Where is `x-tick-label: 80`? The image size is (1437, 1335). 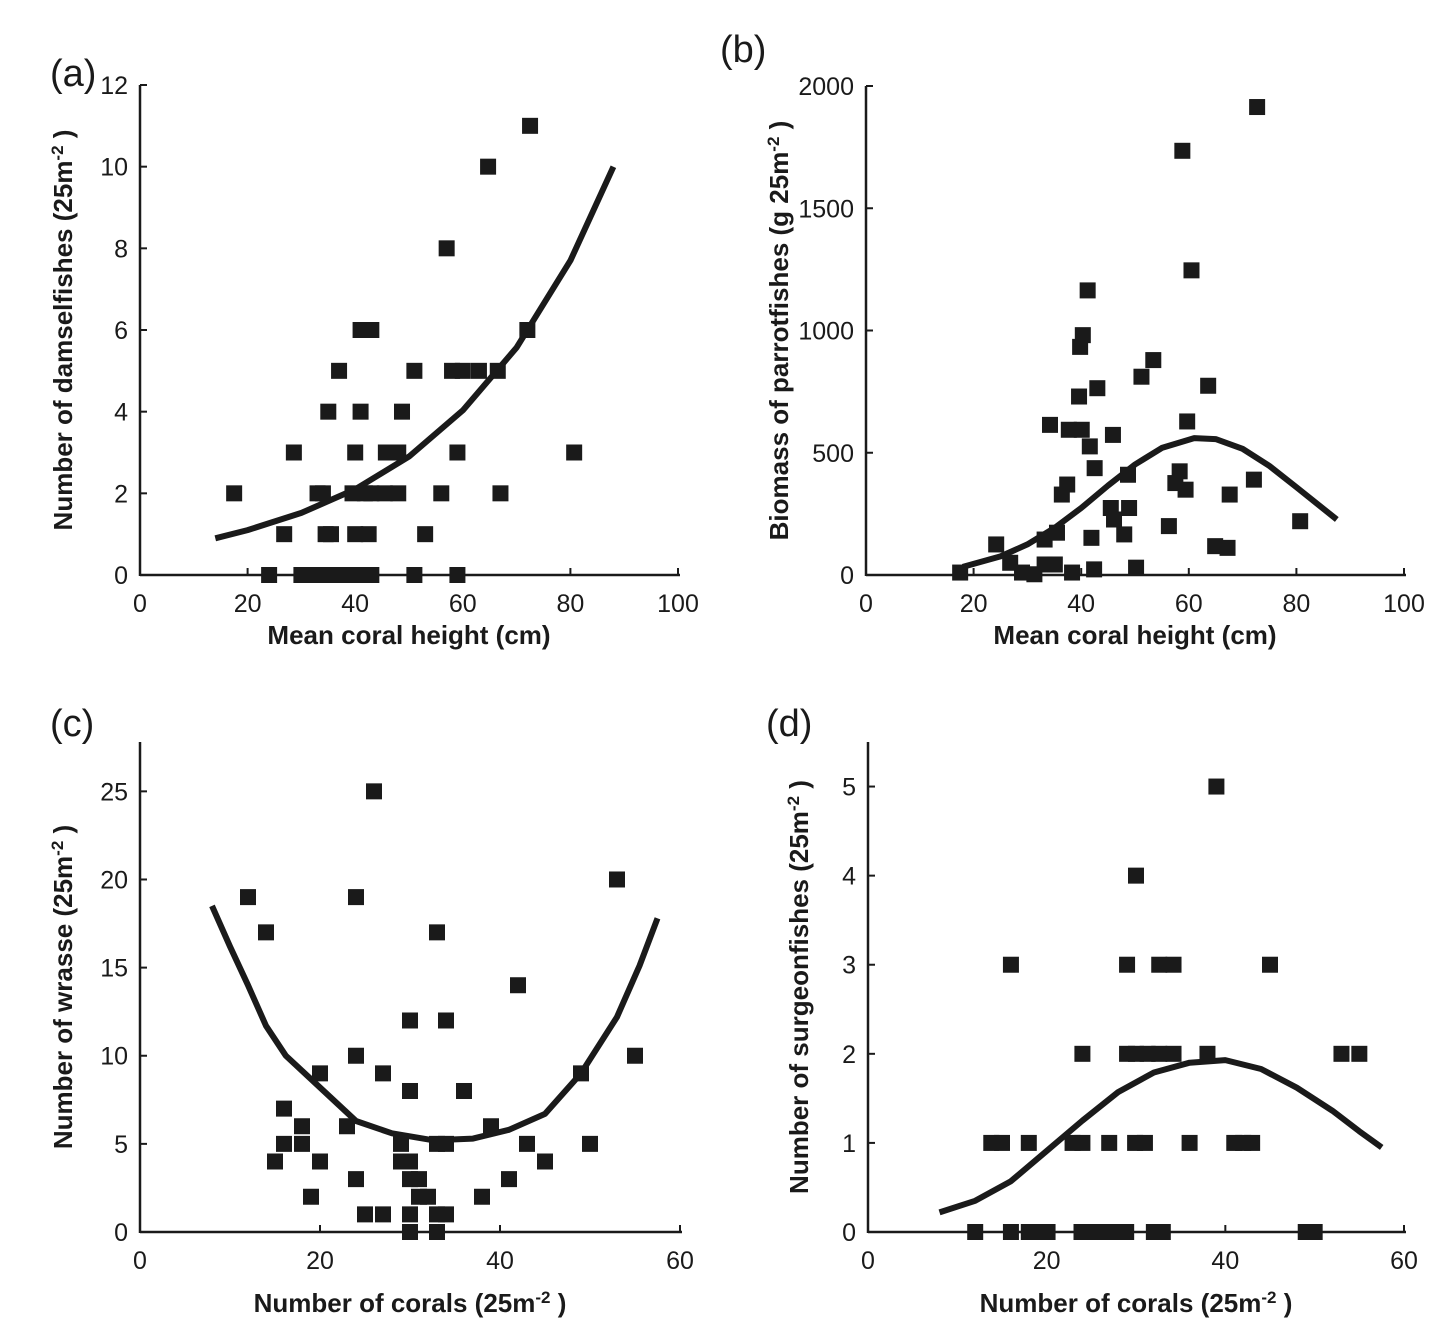 x-tick-label: 80 is located at coordinates (570, 604).